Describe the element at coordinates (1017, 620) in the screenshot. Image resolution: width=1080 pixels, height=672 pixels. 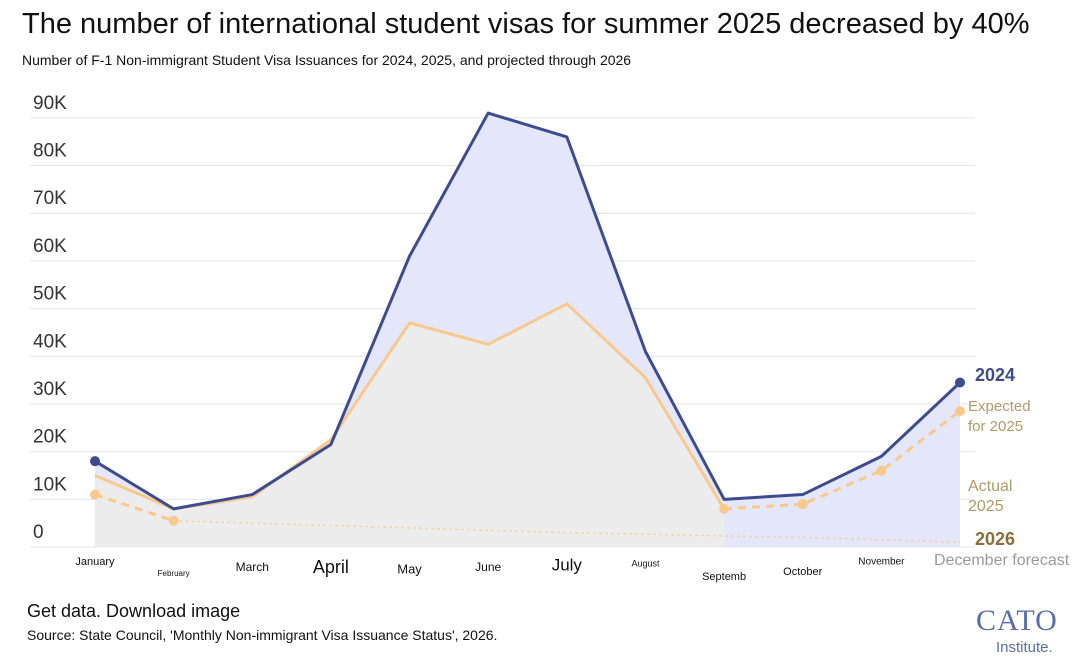
I see `logo: CATO` at that location.